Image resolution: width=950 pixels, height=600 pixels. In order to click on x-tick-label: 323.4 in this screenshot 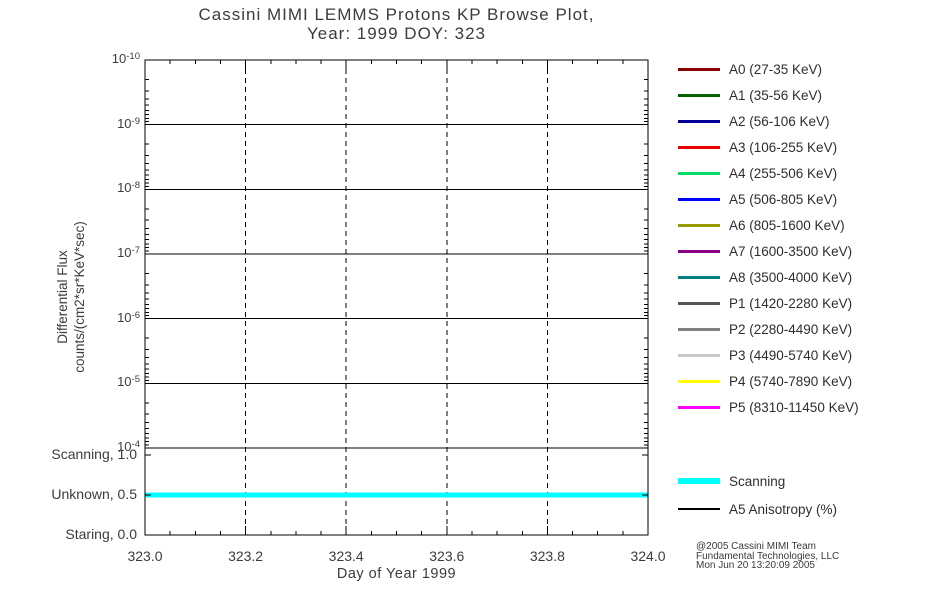, I will do `click(346, 556)`.